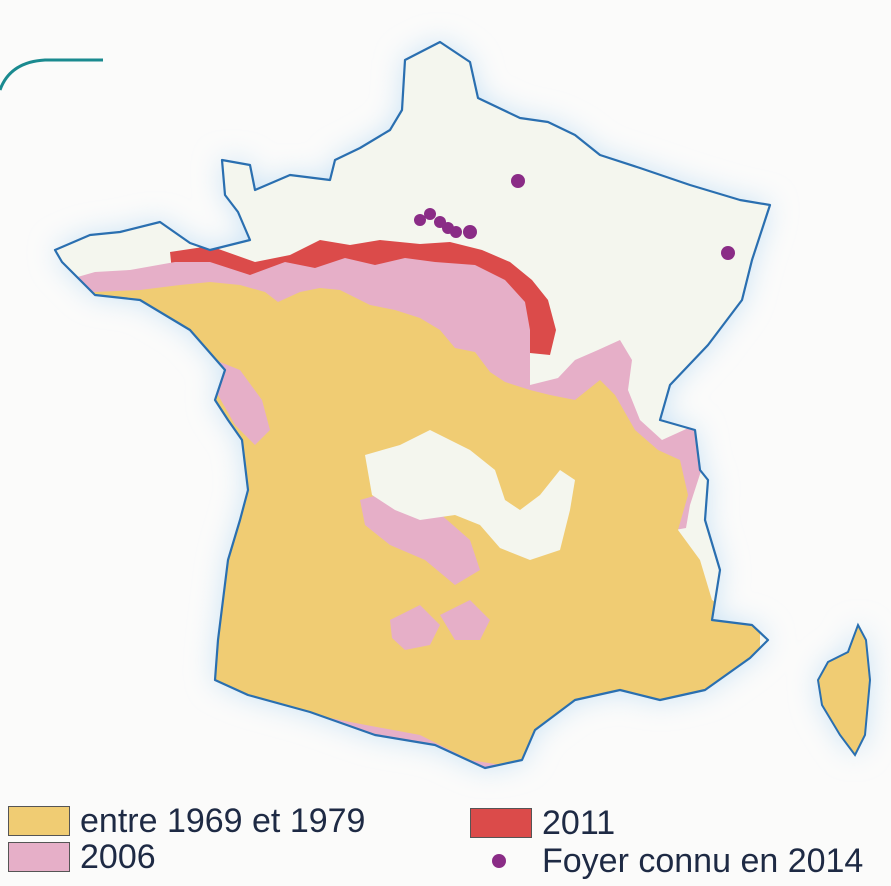 The image size is (891, 886). I want to click on region-2006-lobe-west, so click(242, 402).